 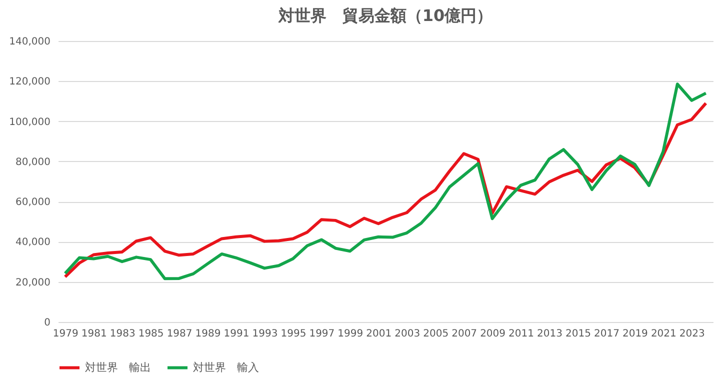 What do you see at coordinates (521, 334) in the screenshot?
I see `x-tick-label: 2011` at bounding box center [521, 334].